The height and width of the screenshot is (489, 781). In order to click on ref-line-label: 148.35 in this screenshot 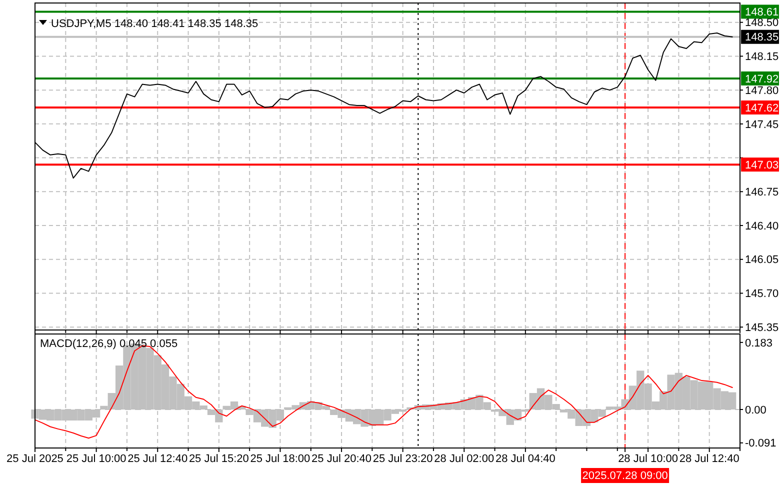, I will do `click(762, 38)`.